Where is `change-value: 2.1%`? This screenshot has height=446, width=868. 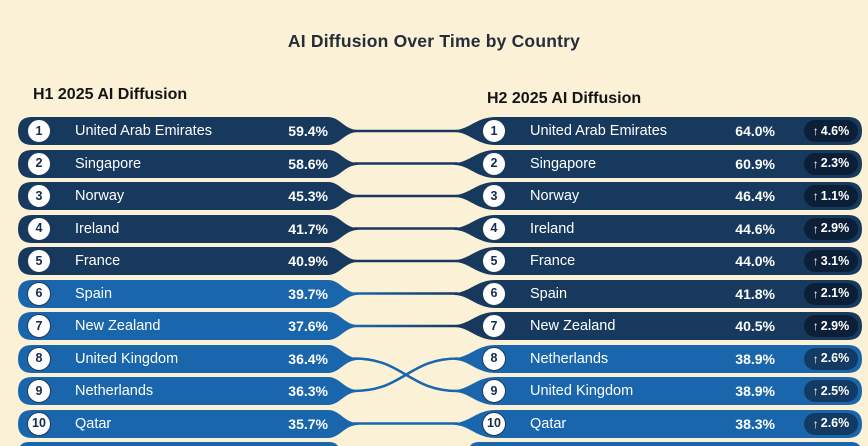
change-value: 2.1% is located at coordinates (835, 293).